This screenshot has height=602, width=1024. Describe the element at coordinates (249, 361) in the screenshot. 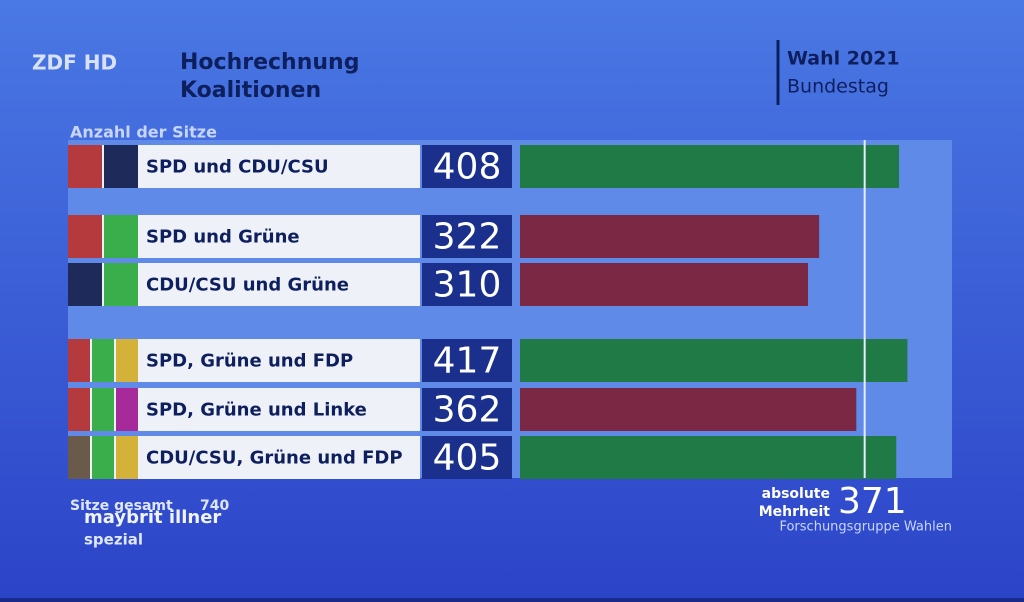

I see `category-label: SPD, Grüne und FDP` at that location.